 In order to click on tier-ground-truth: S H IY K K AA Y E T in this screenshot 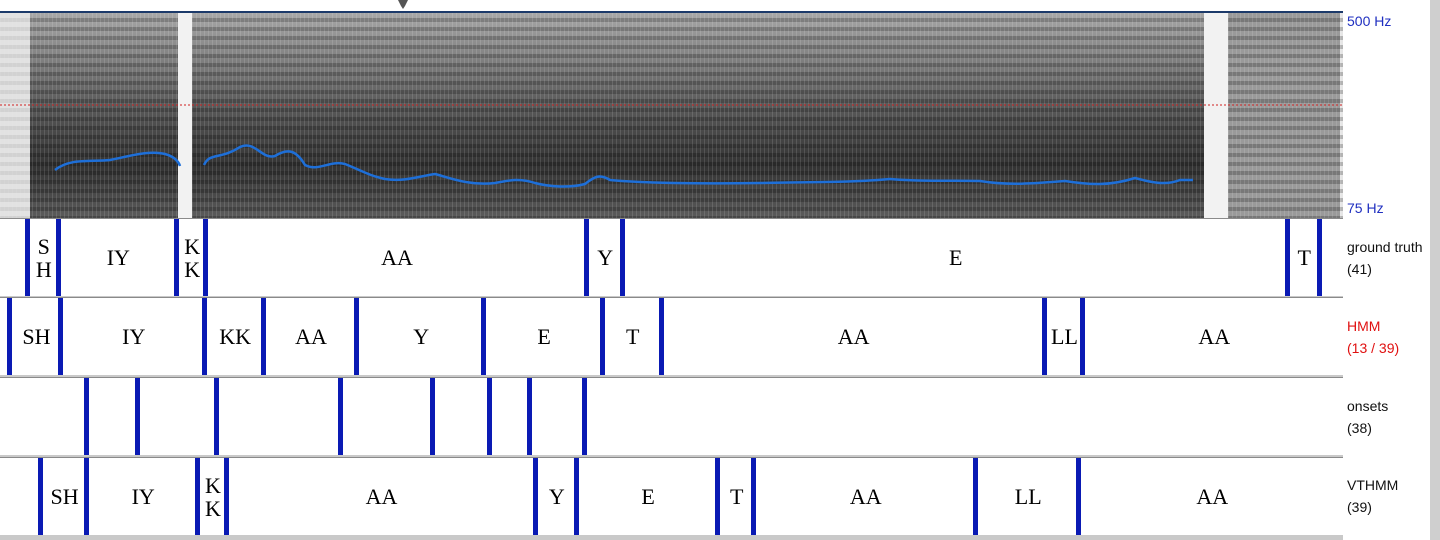, I will do `click(671, 257)`.